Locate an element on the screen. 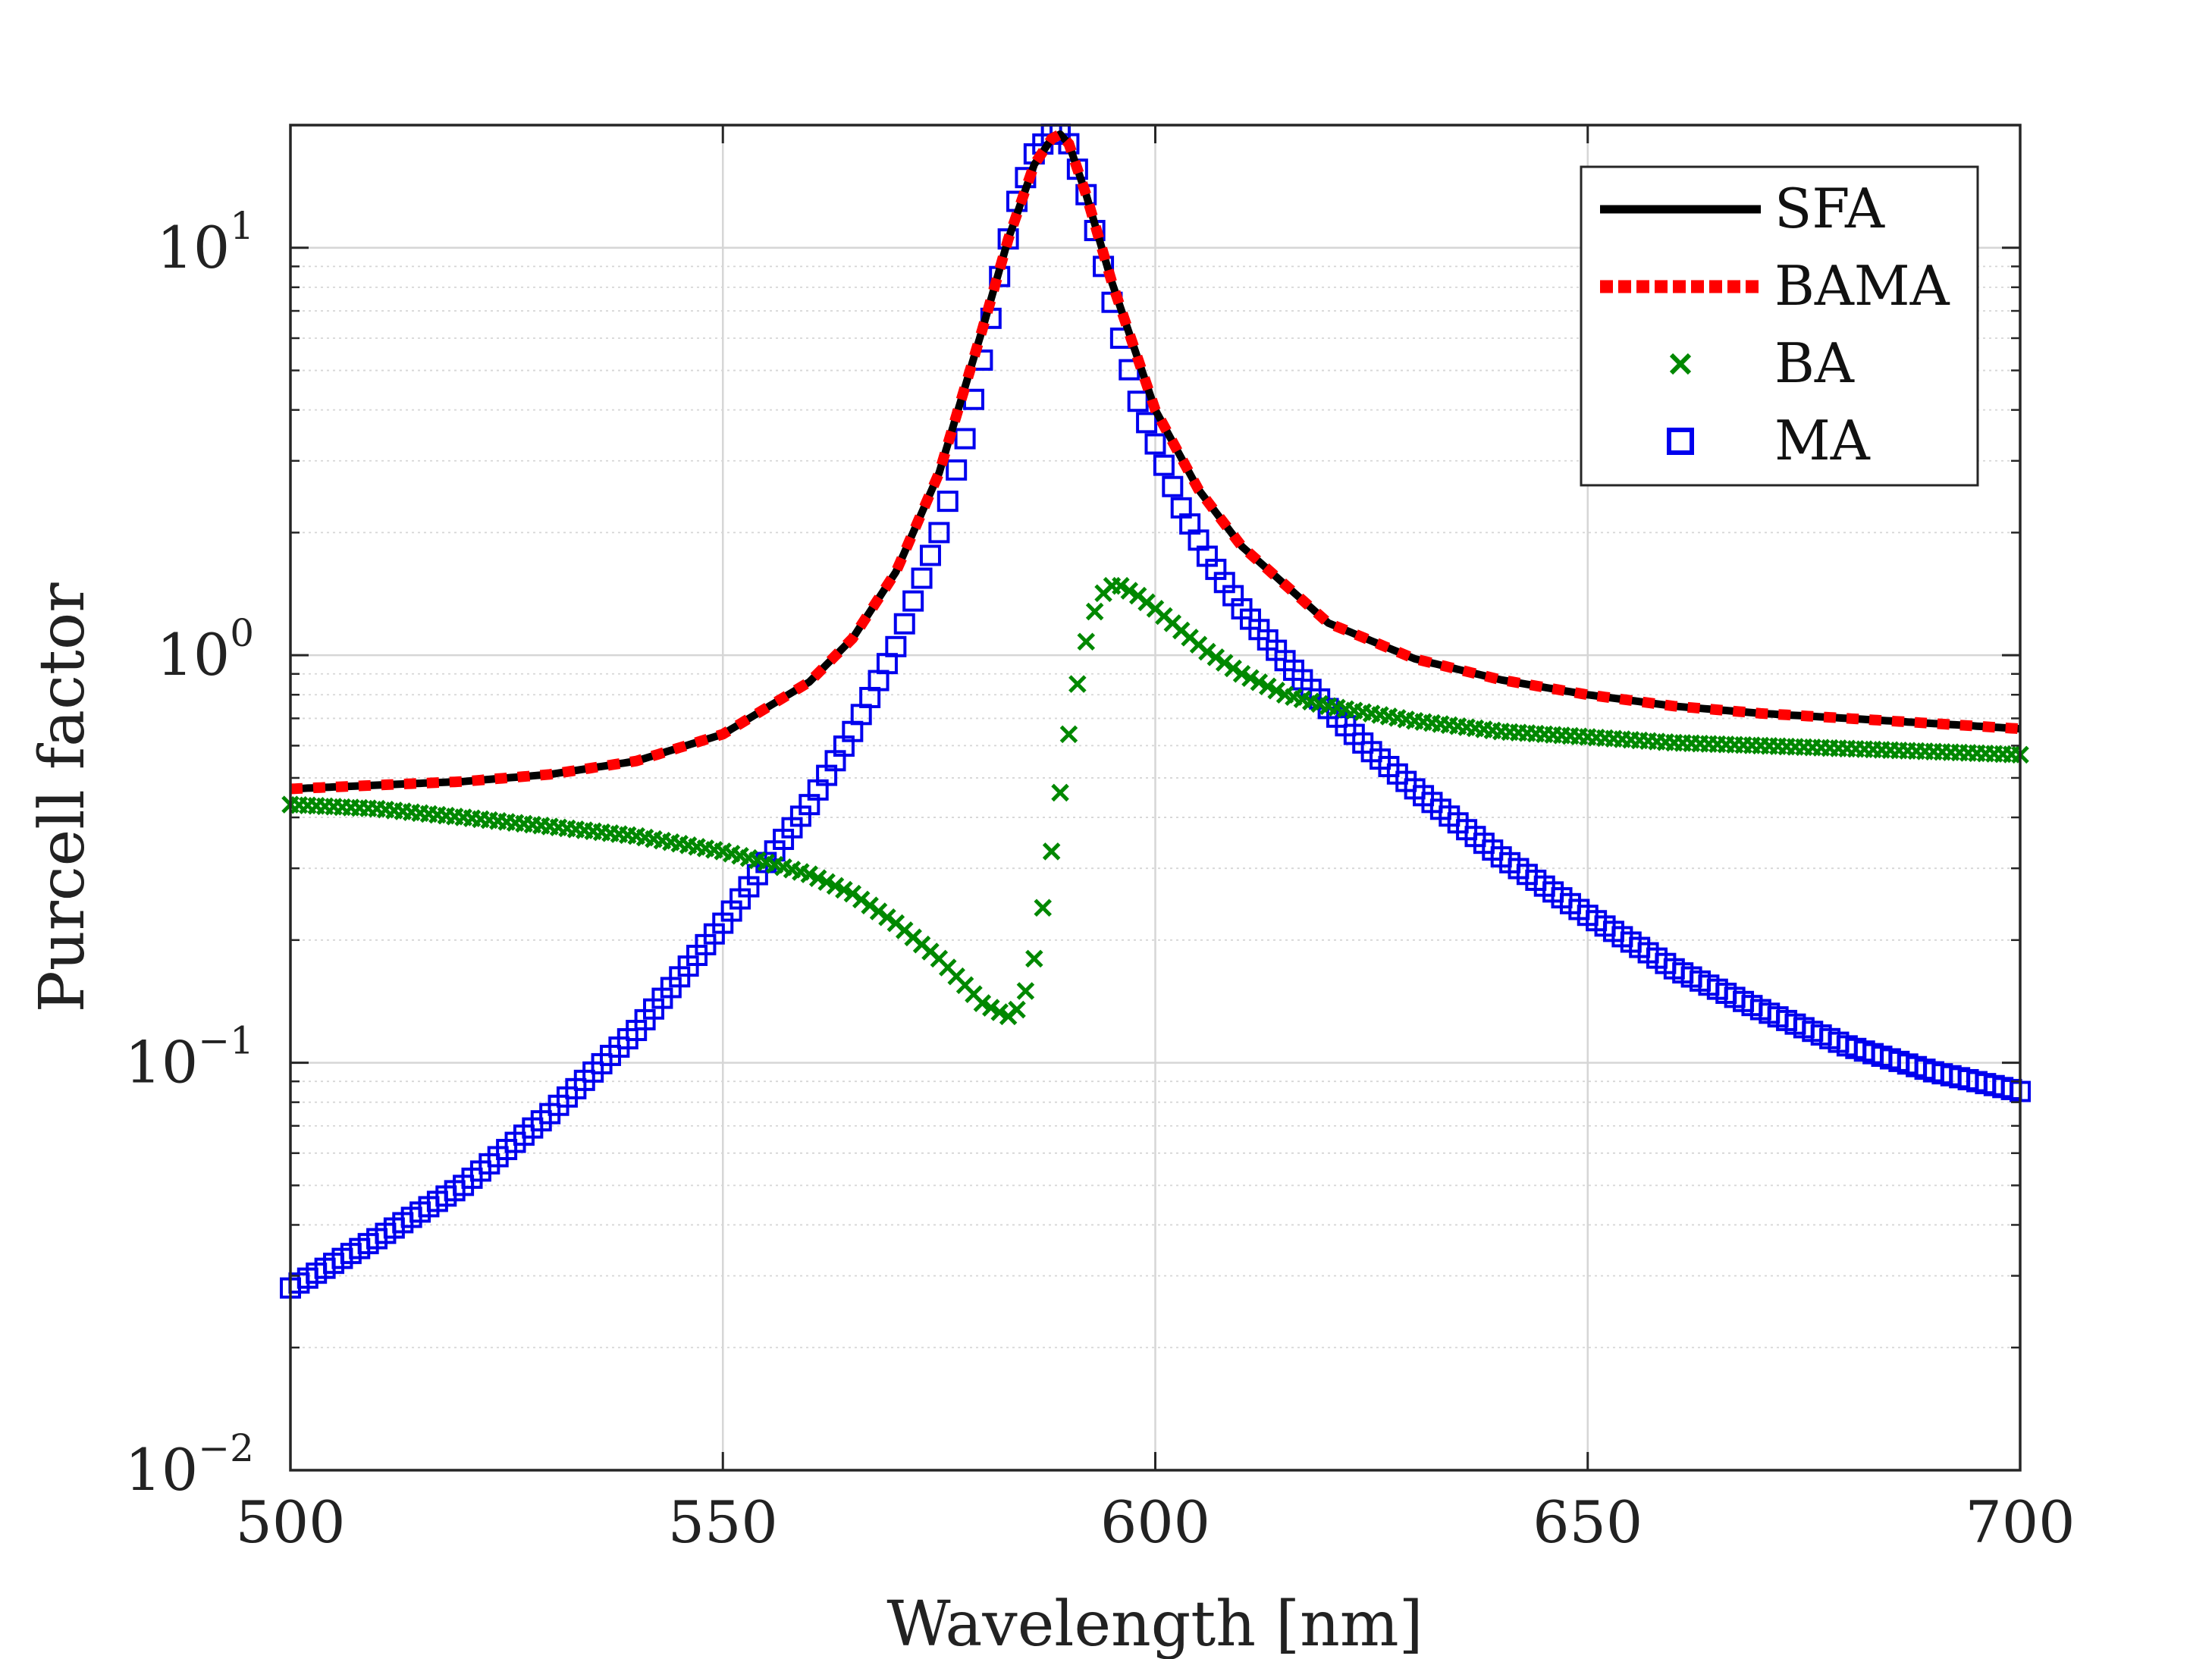 The image size is (2212, 1659). x-tick-label: 500 is located at coordinates (290, 1522).